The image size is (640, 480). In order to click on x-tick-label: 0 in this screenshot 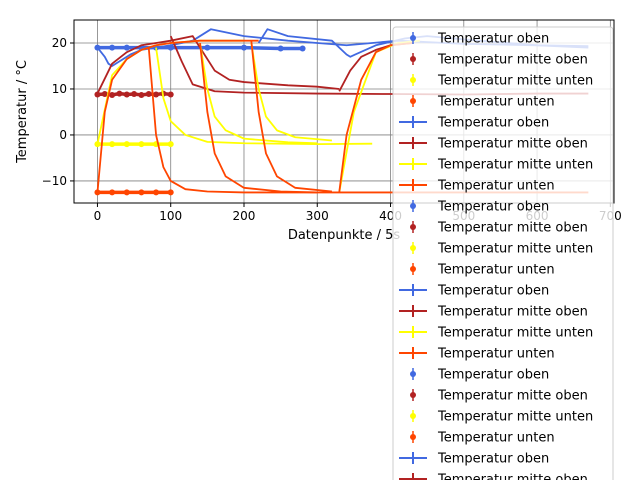, I will do `click(98, 216)`.